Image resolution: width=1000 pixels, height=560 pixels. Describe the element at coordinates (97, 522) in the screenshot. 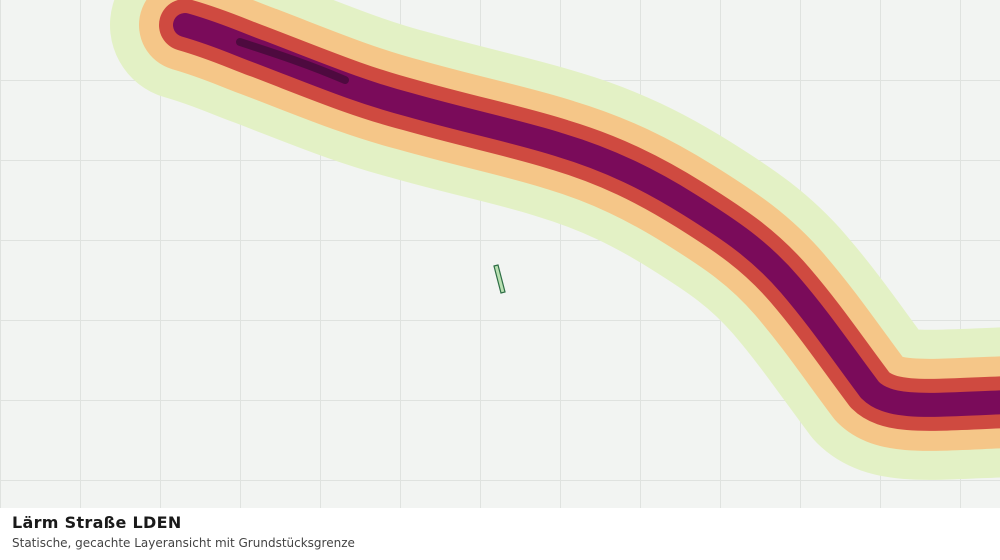

I see `layer-title: Lärm Straße LDEN` at that location.